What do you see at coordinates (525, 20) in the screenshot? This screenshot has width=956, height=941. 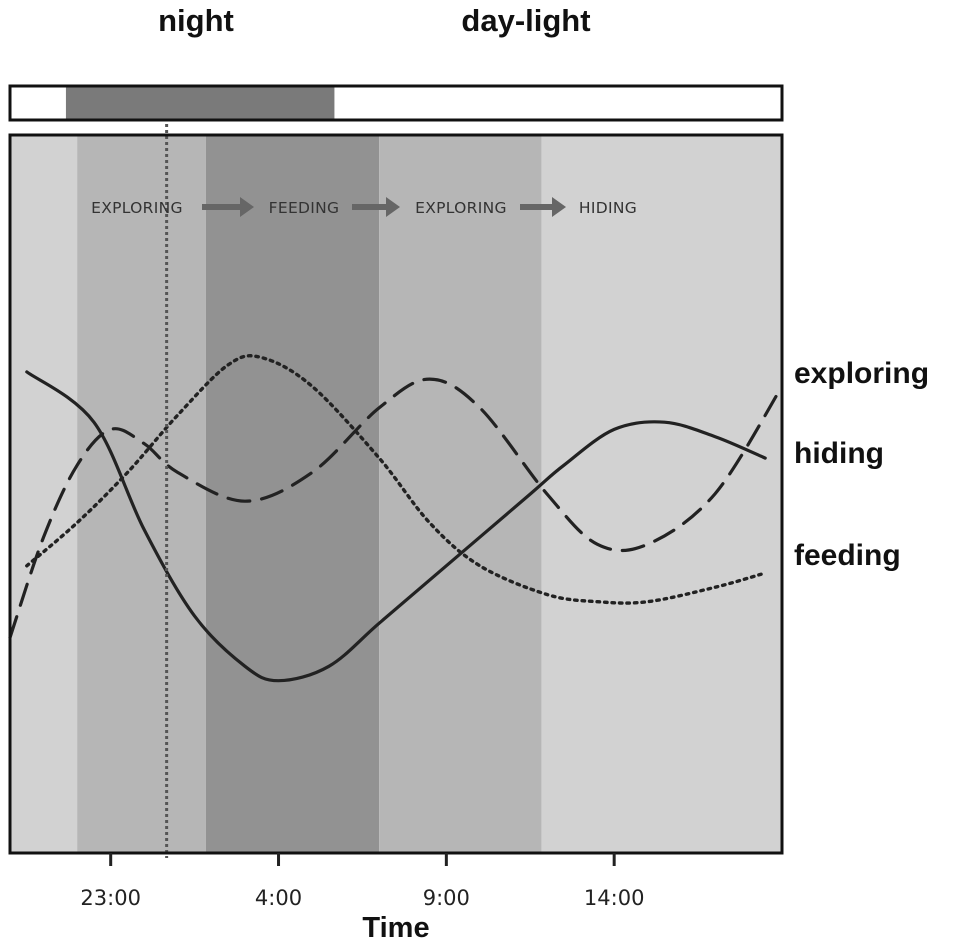 I see `daylight-label: day-light` at bounding box center [525, 20].